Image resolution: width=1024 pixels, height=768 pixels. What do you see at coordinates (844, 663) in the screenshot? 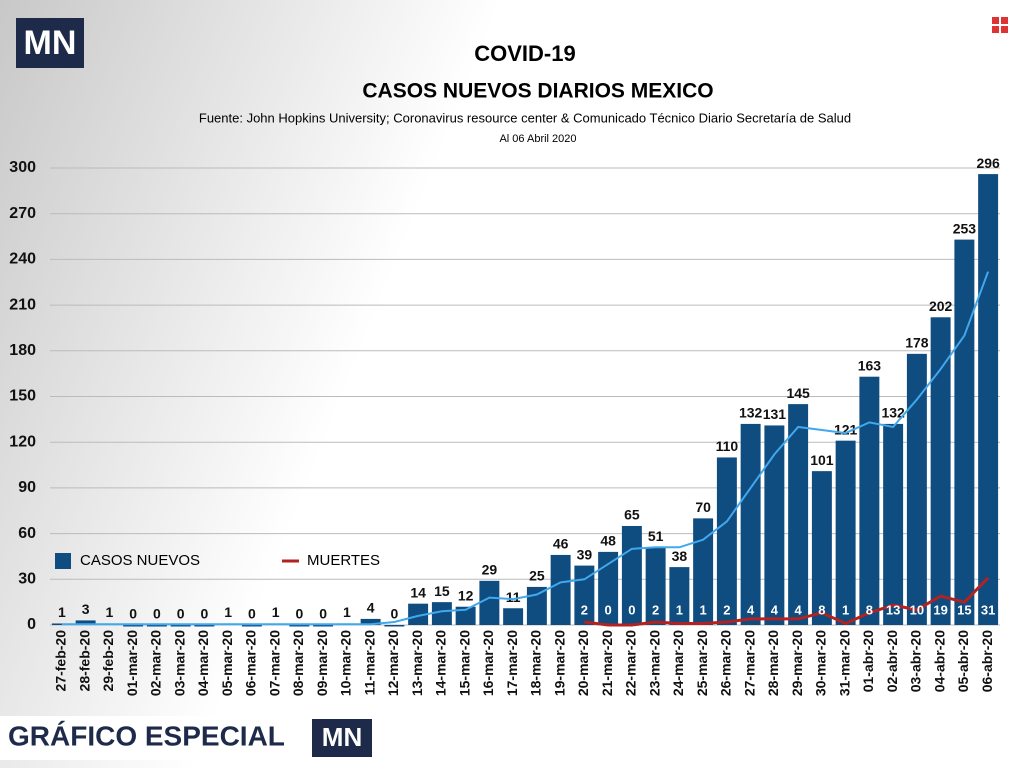
I see `x-tick-label: 31-mar-20` at bounding box center [844, 663].